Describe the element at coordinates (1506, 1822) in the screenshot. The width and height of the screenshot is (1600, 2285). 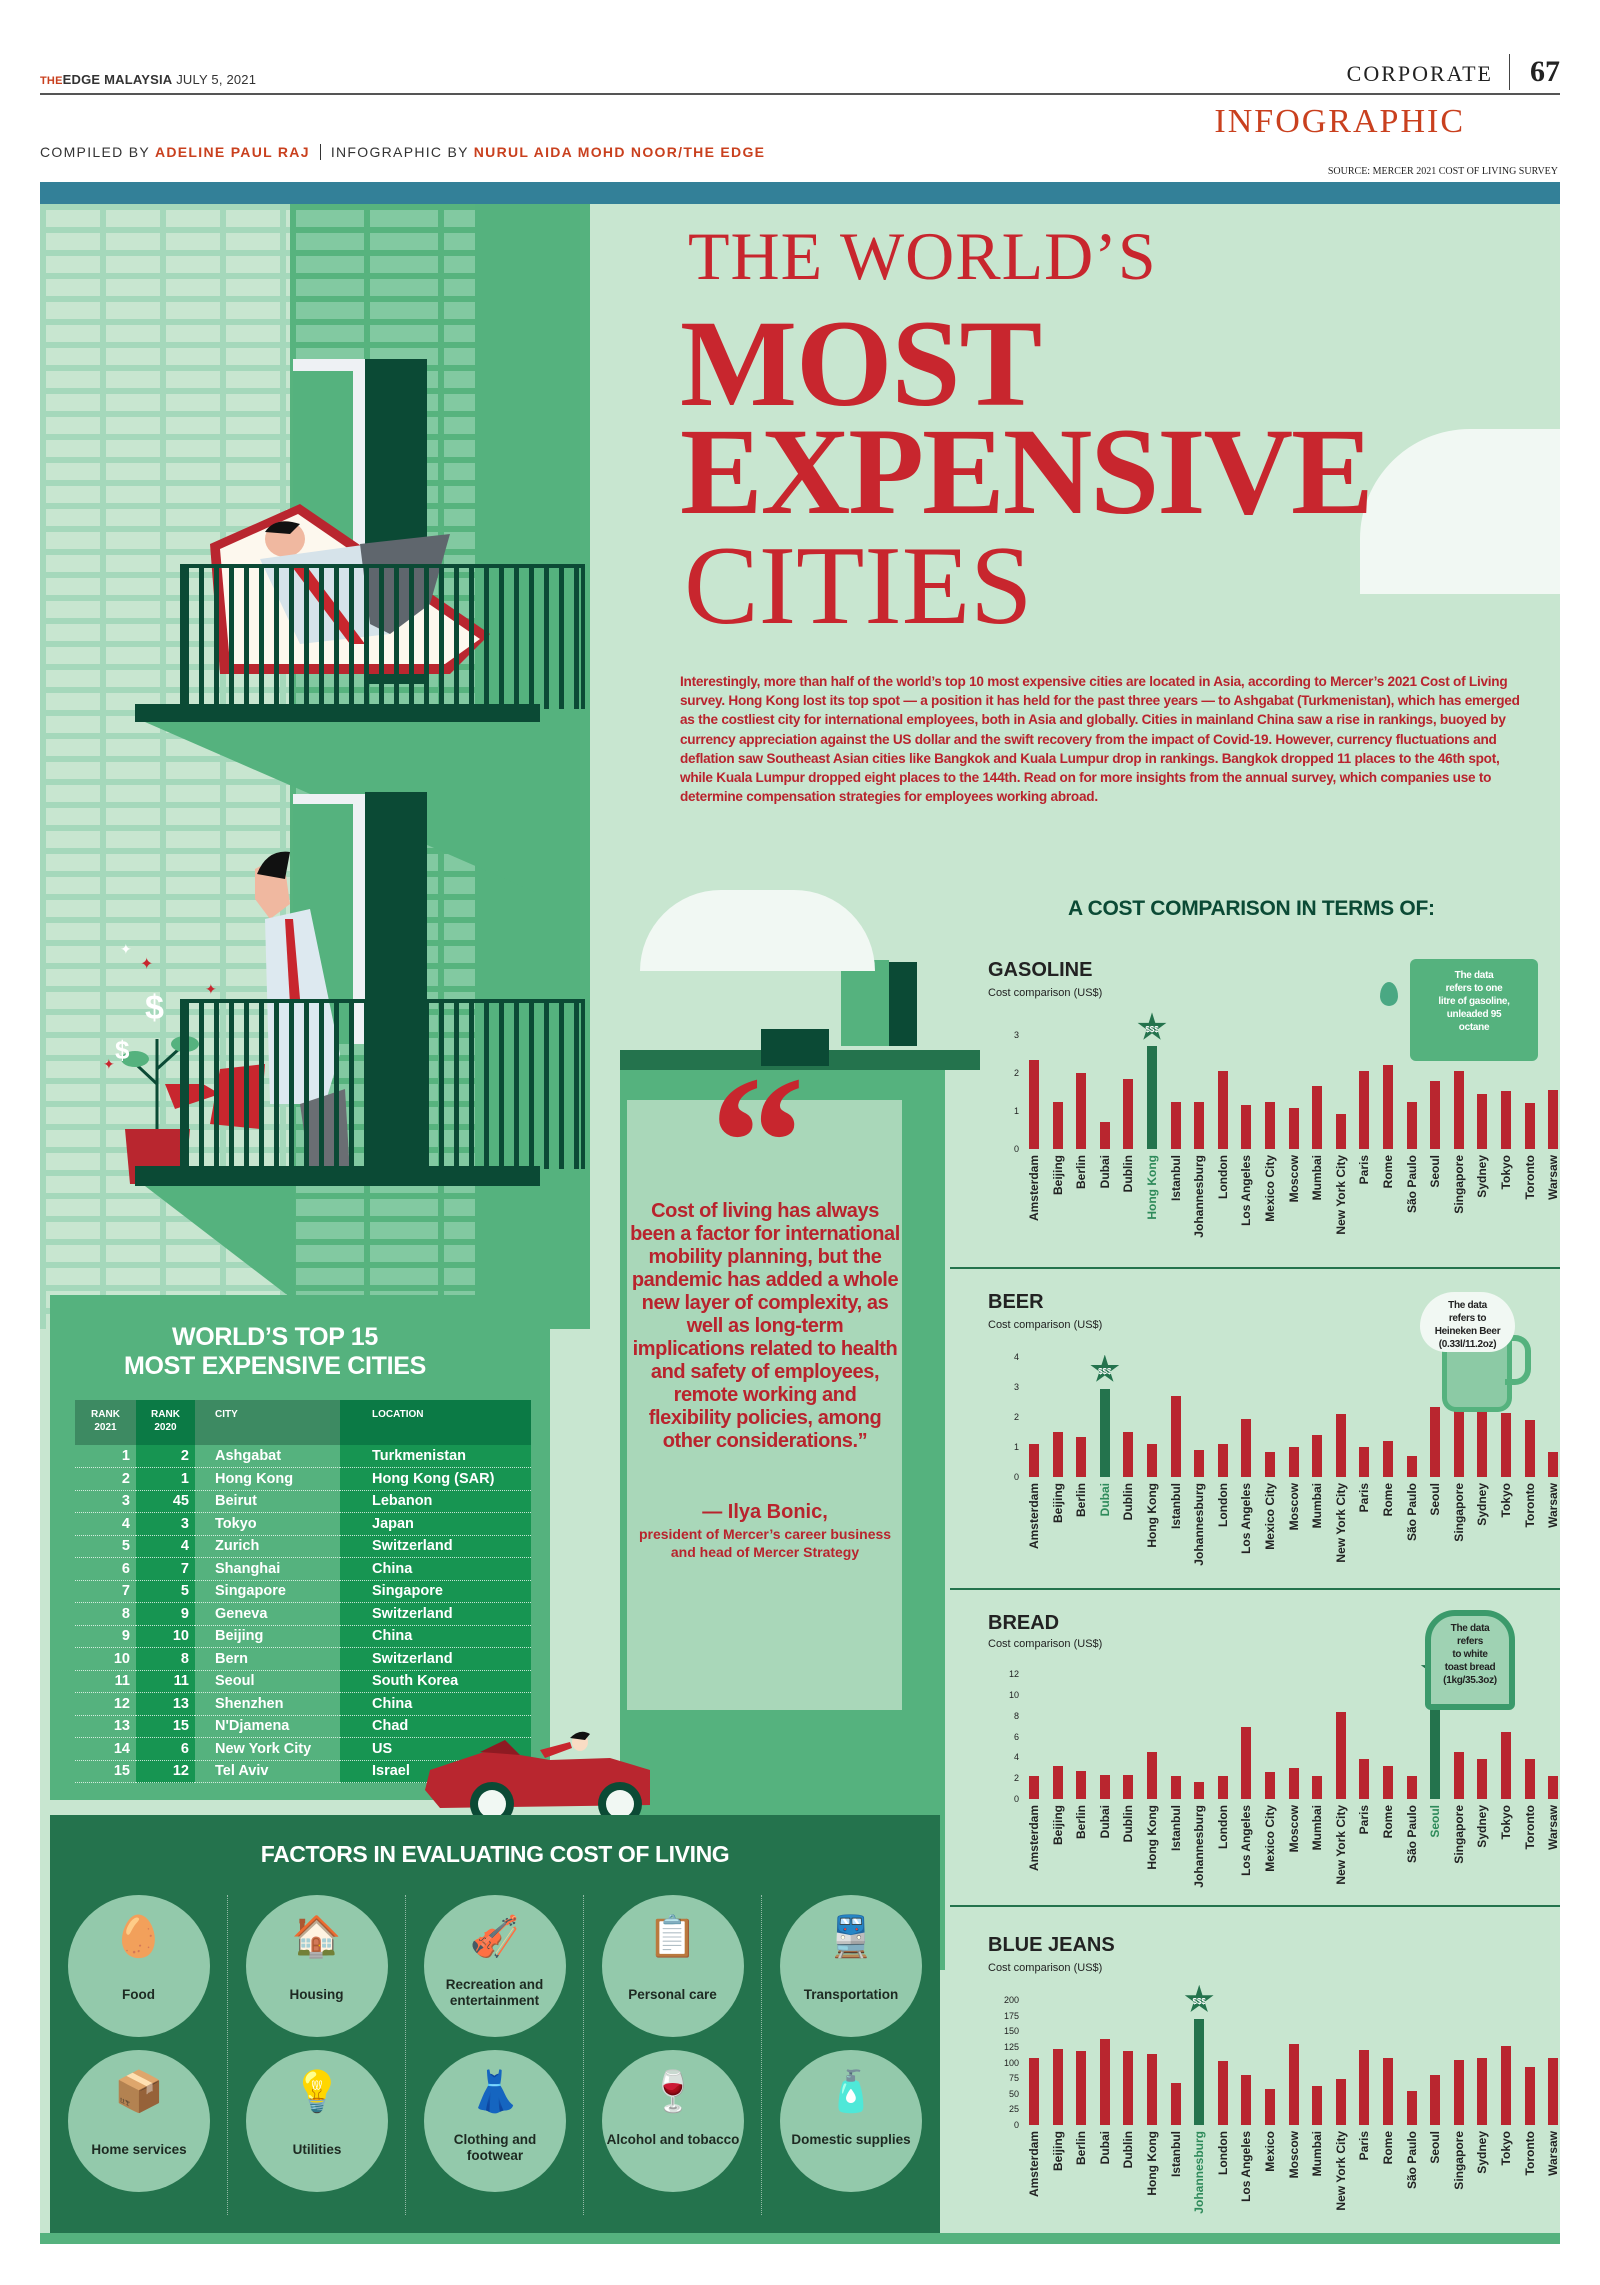
I see `x-category-label: Tokyo` at that location.